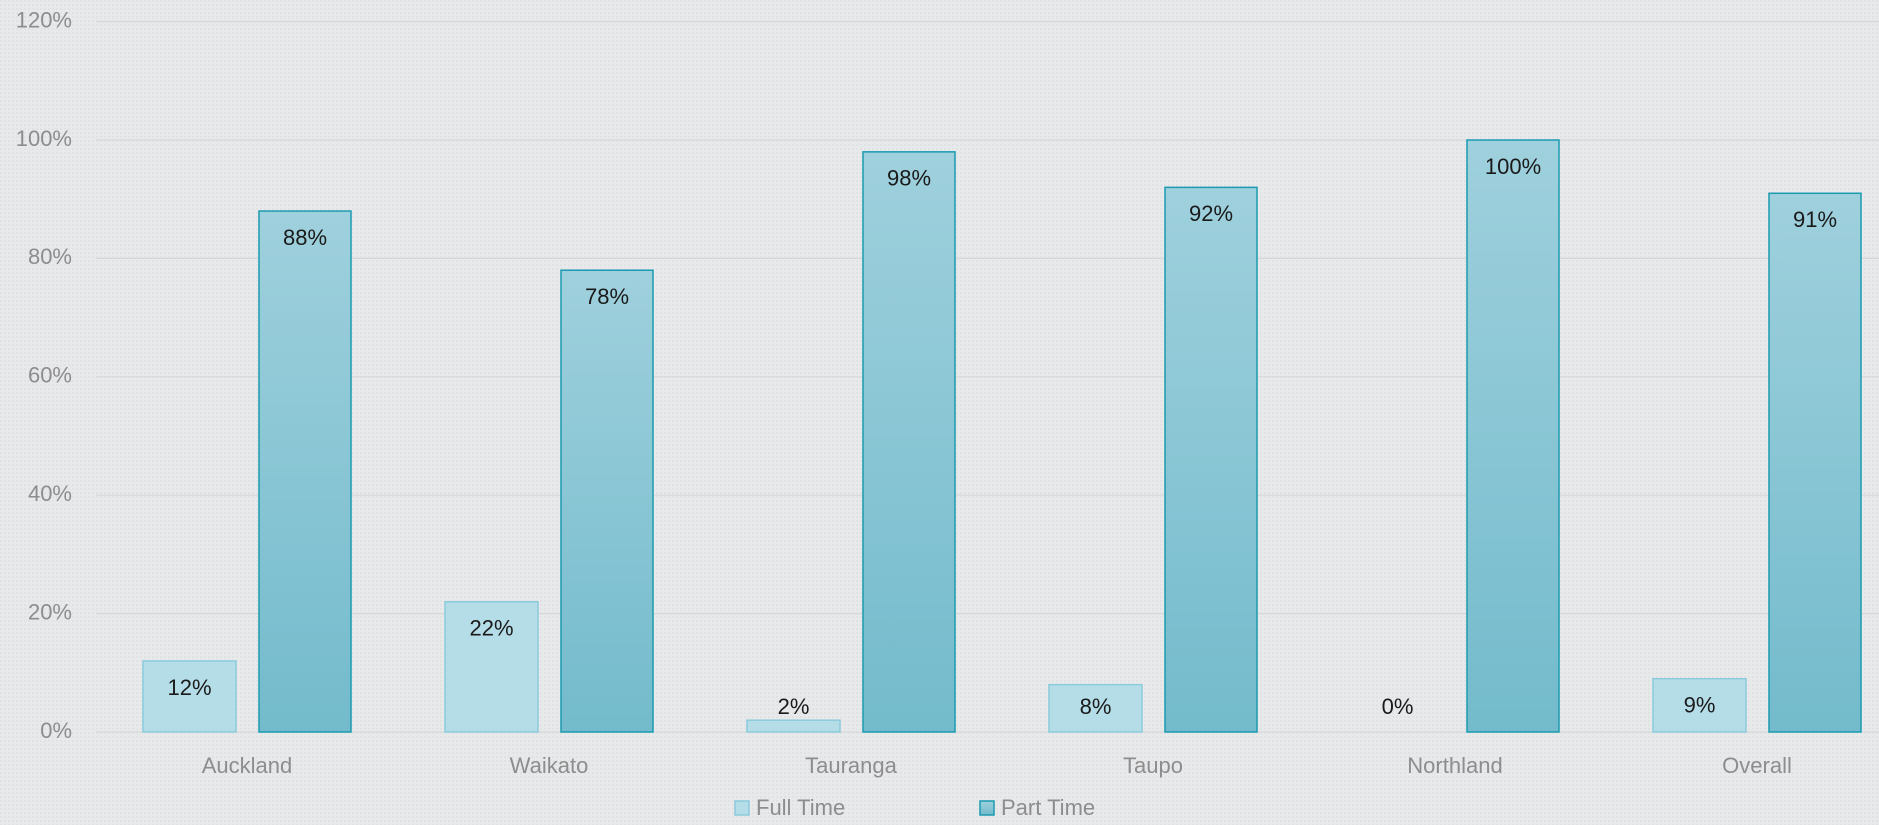 The image size is (1879, 825). I want to click on y-tick-label: 60%, so click(50, 375).